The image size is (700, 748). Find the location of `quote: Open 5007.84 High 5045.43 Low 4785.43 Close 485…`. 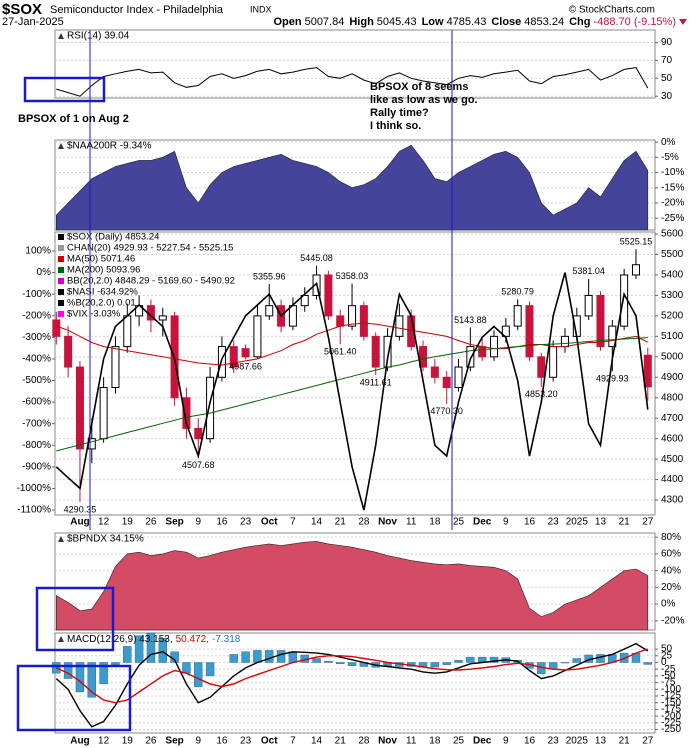

quote: Open 5007.84 High 5045.43 Low 4785.43 Close 485… is located at coordinates (474, 22).